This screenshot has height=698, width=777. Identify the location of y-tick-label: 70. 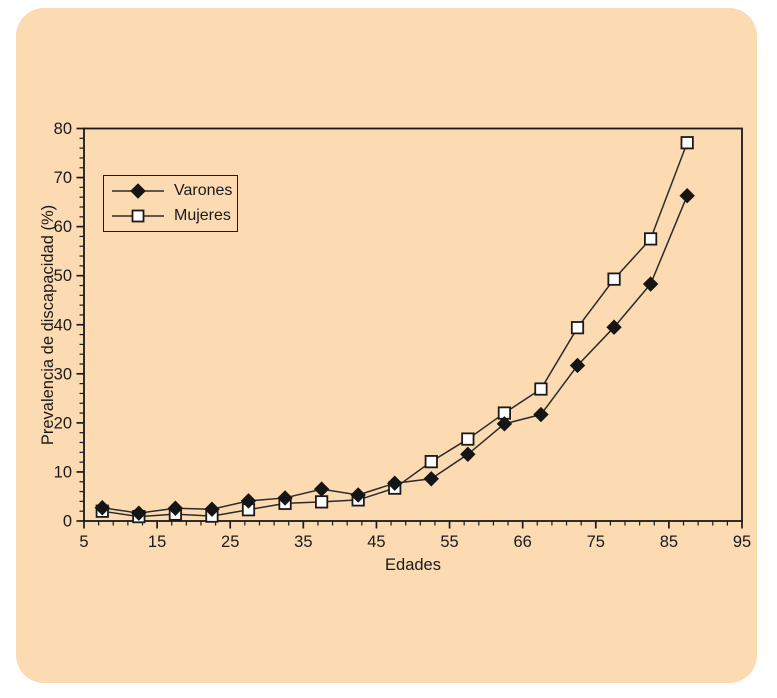
(63, 178).